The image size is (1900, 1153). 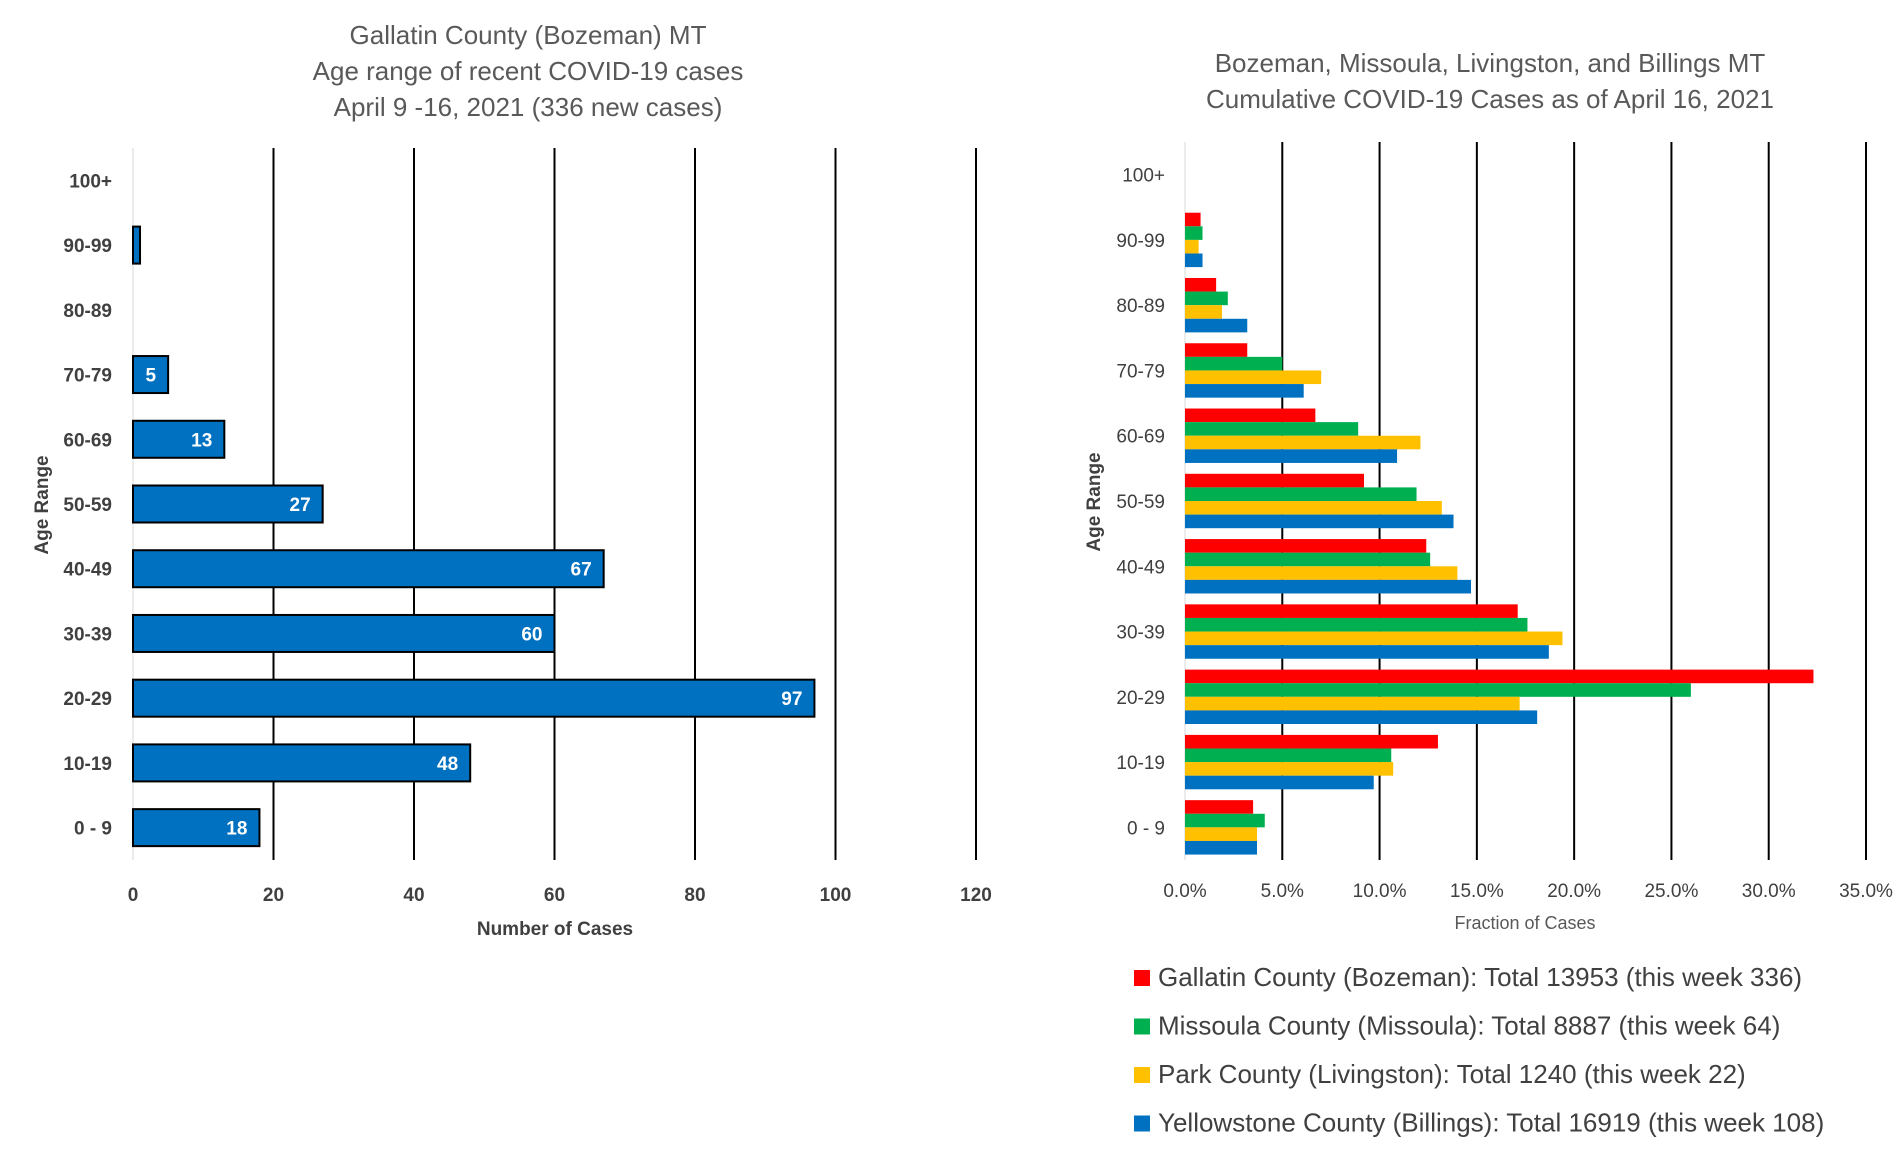 I want to click on chart1-x-tick-label: 0, so click(x=133, y=895).